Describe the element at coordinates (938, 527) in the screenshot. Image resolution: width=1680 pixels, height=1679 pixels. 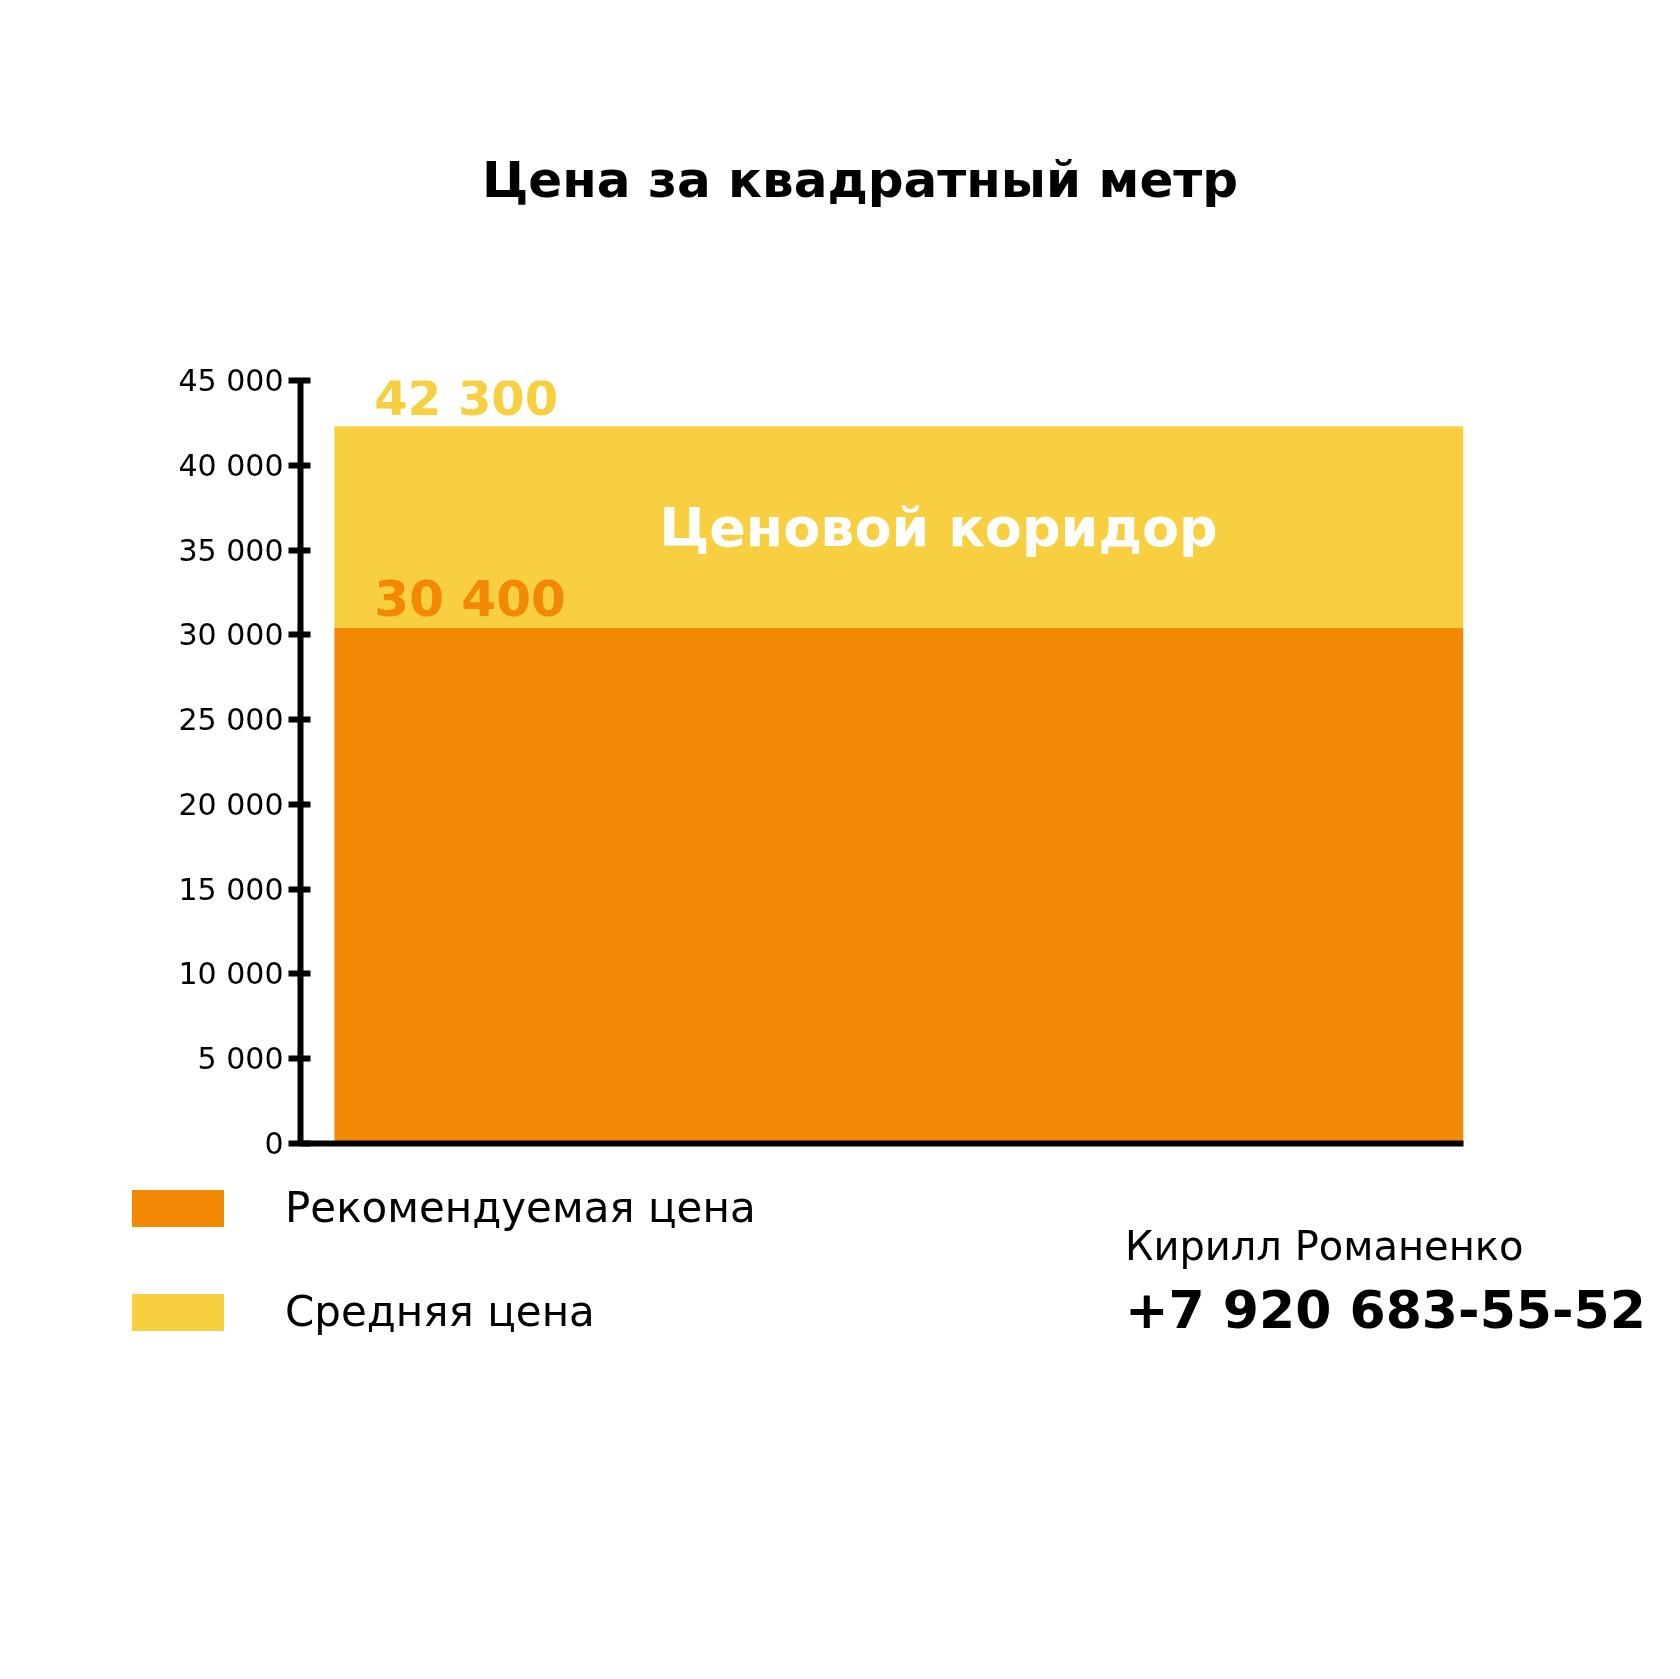
I see `annotation: Ценовой коридор` at that location.